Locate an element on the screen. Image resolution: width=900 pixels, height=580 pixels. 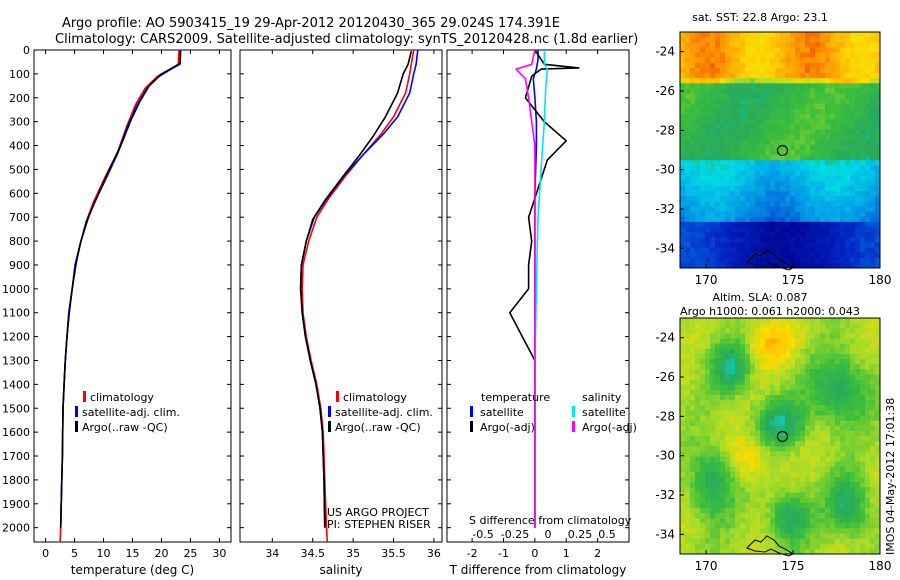
x-tick-label: 35 is located at coordinates (353, 553).